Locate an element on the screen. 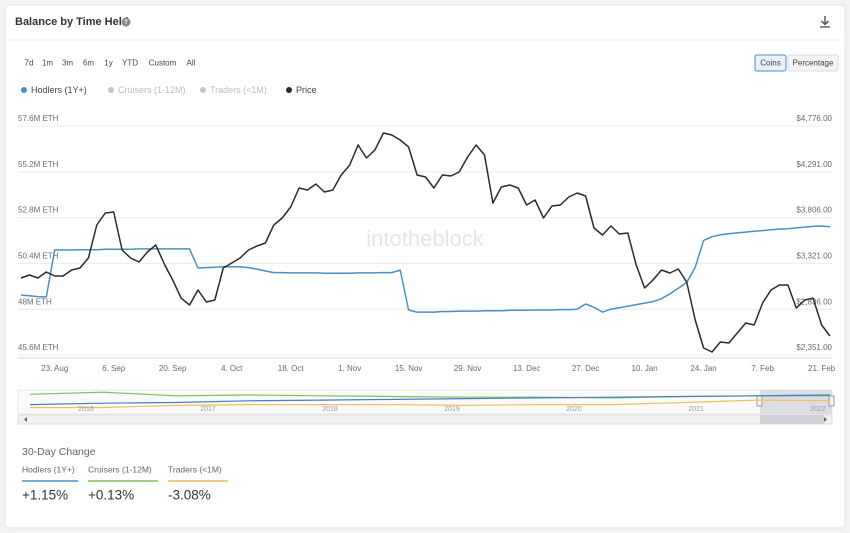 The width and height of the screenshot is (850, 533). scroll-right is located at coordinates (825, 419).